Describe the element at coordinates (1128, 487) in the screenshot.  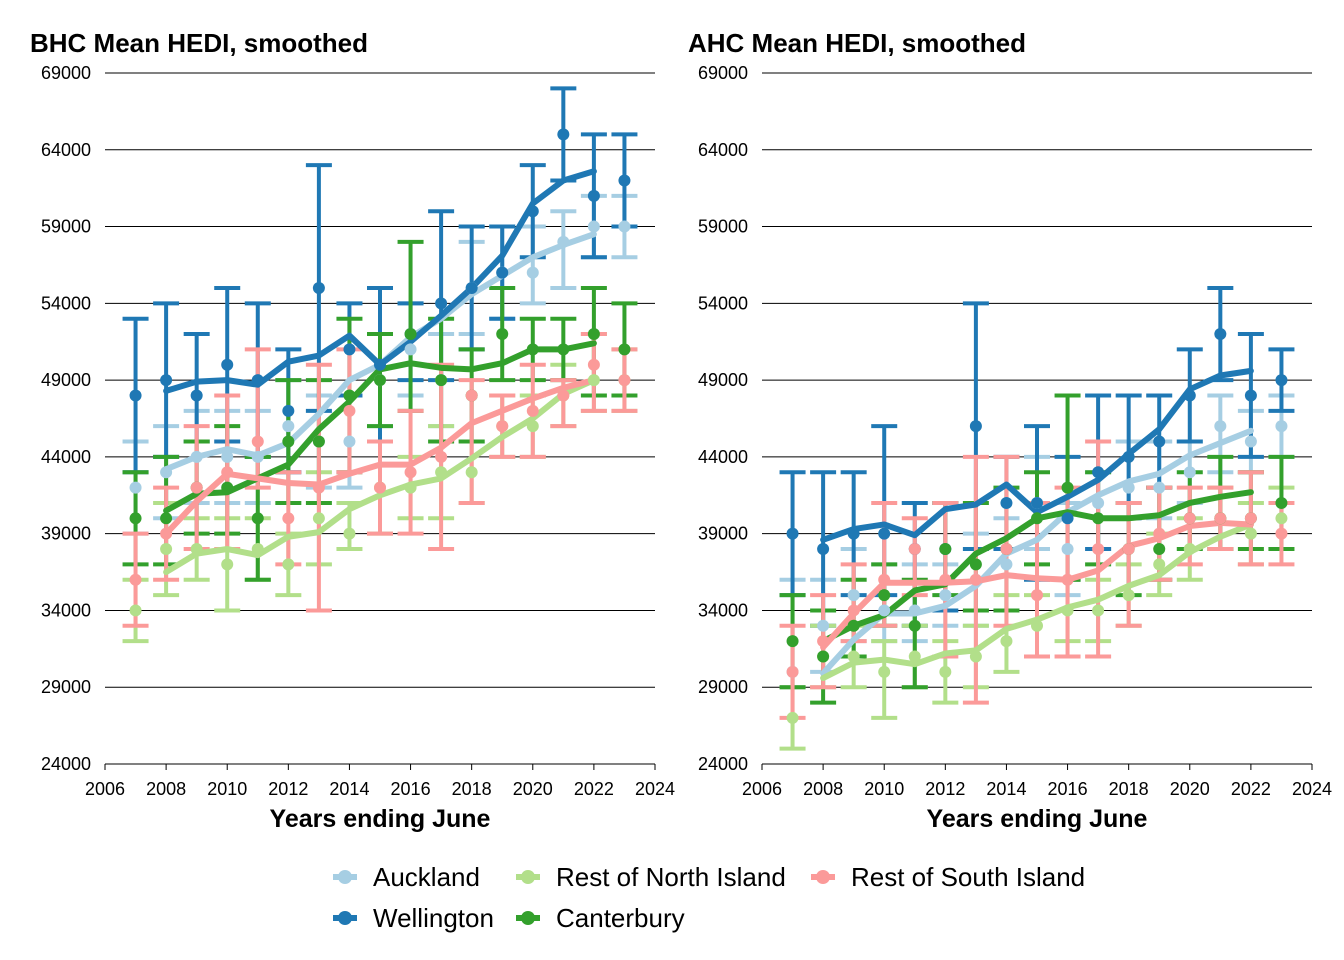
I see `ahc-point-auckland-2018` at that location.